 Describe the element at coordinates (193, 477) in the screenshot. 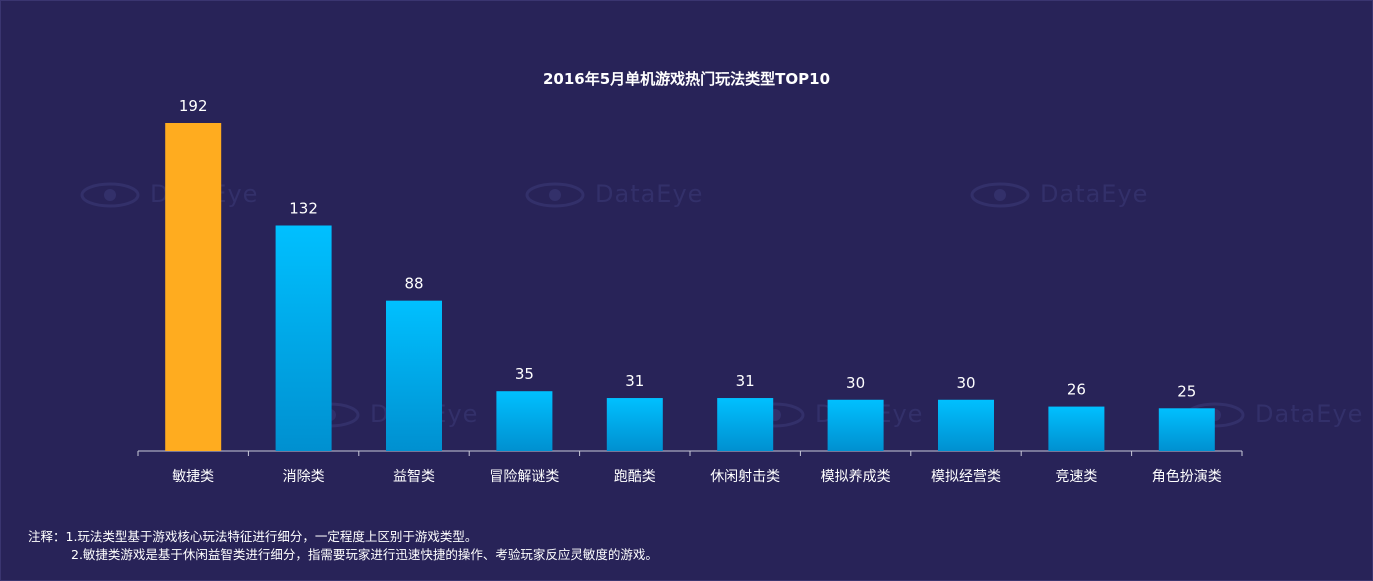

I see `category-label: 敏捷类` at that location.